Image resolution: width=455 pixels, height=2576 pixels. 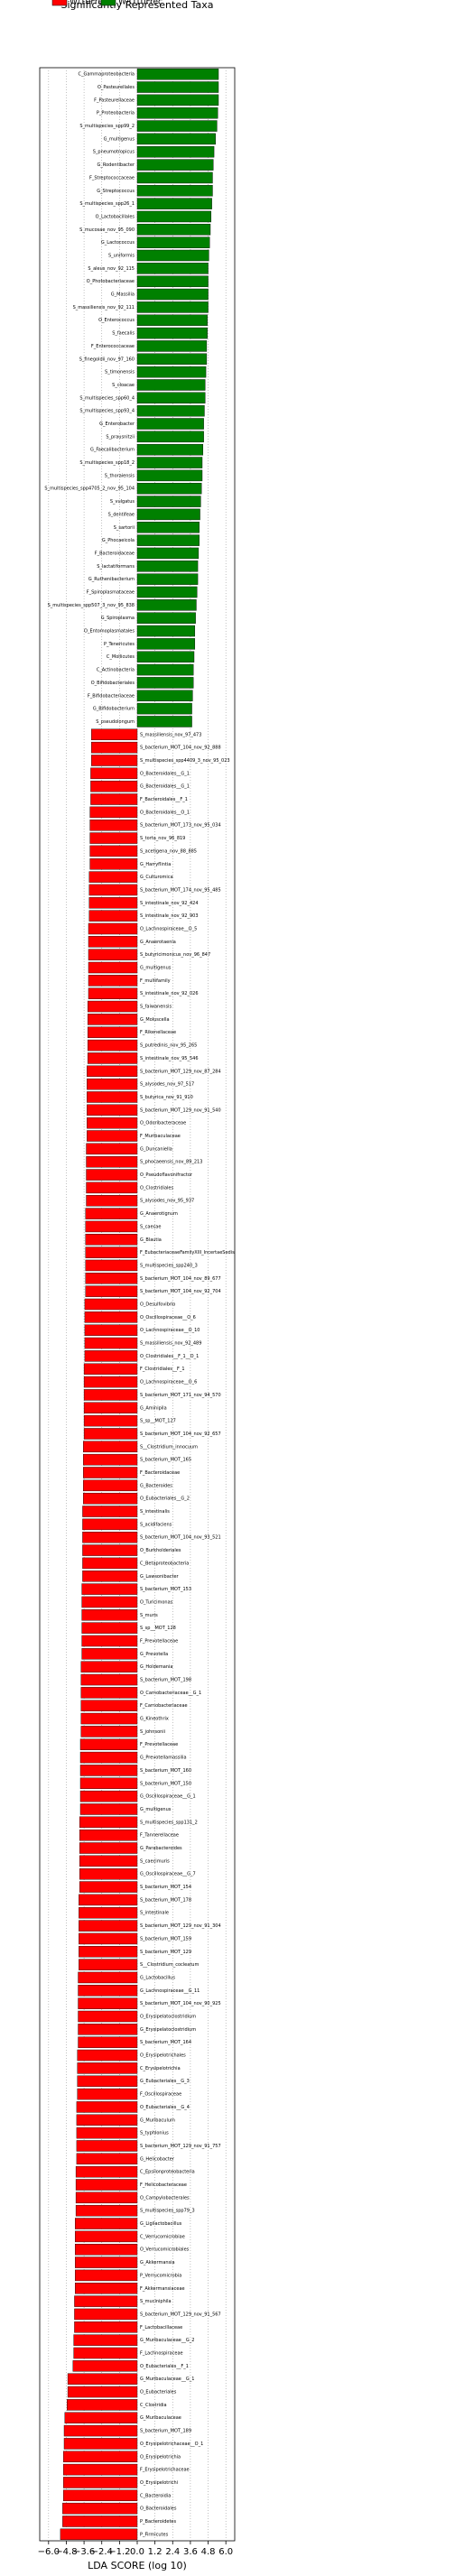 I want to click on bar-label: F_Lactobacillaceae, so click(x=161, y=2327).